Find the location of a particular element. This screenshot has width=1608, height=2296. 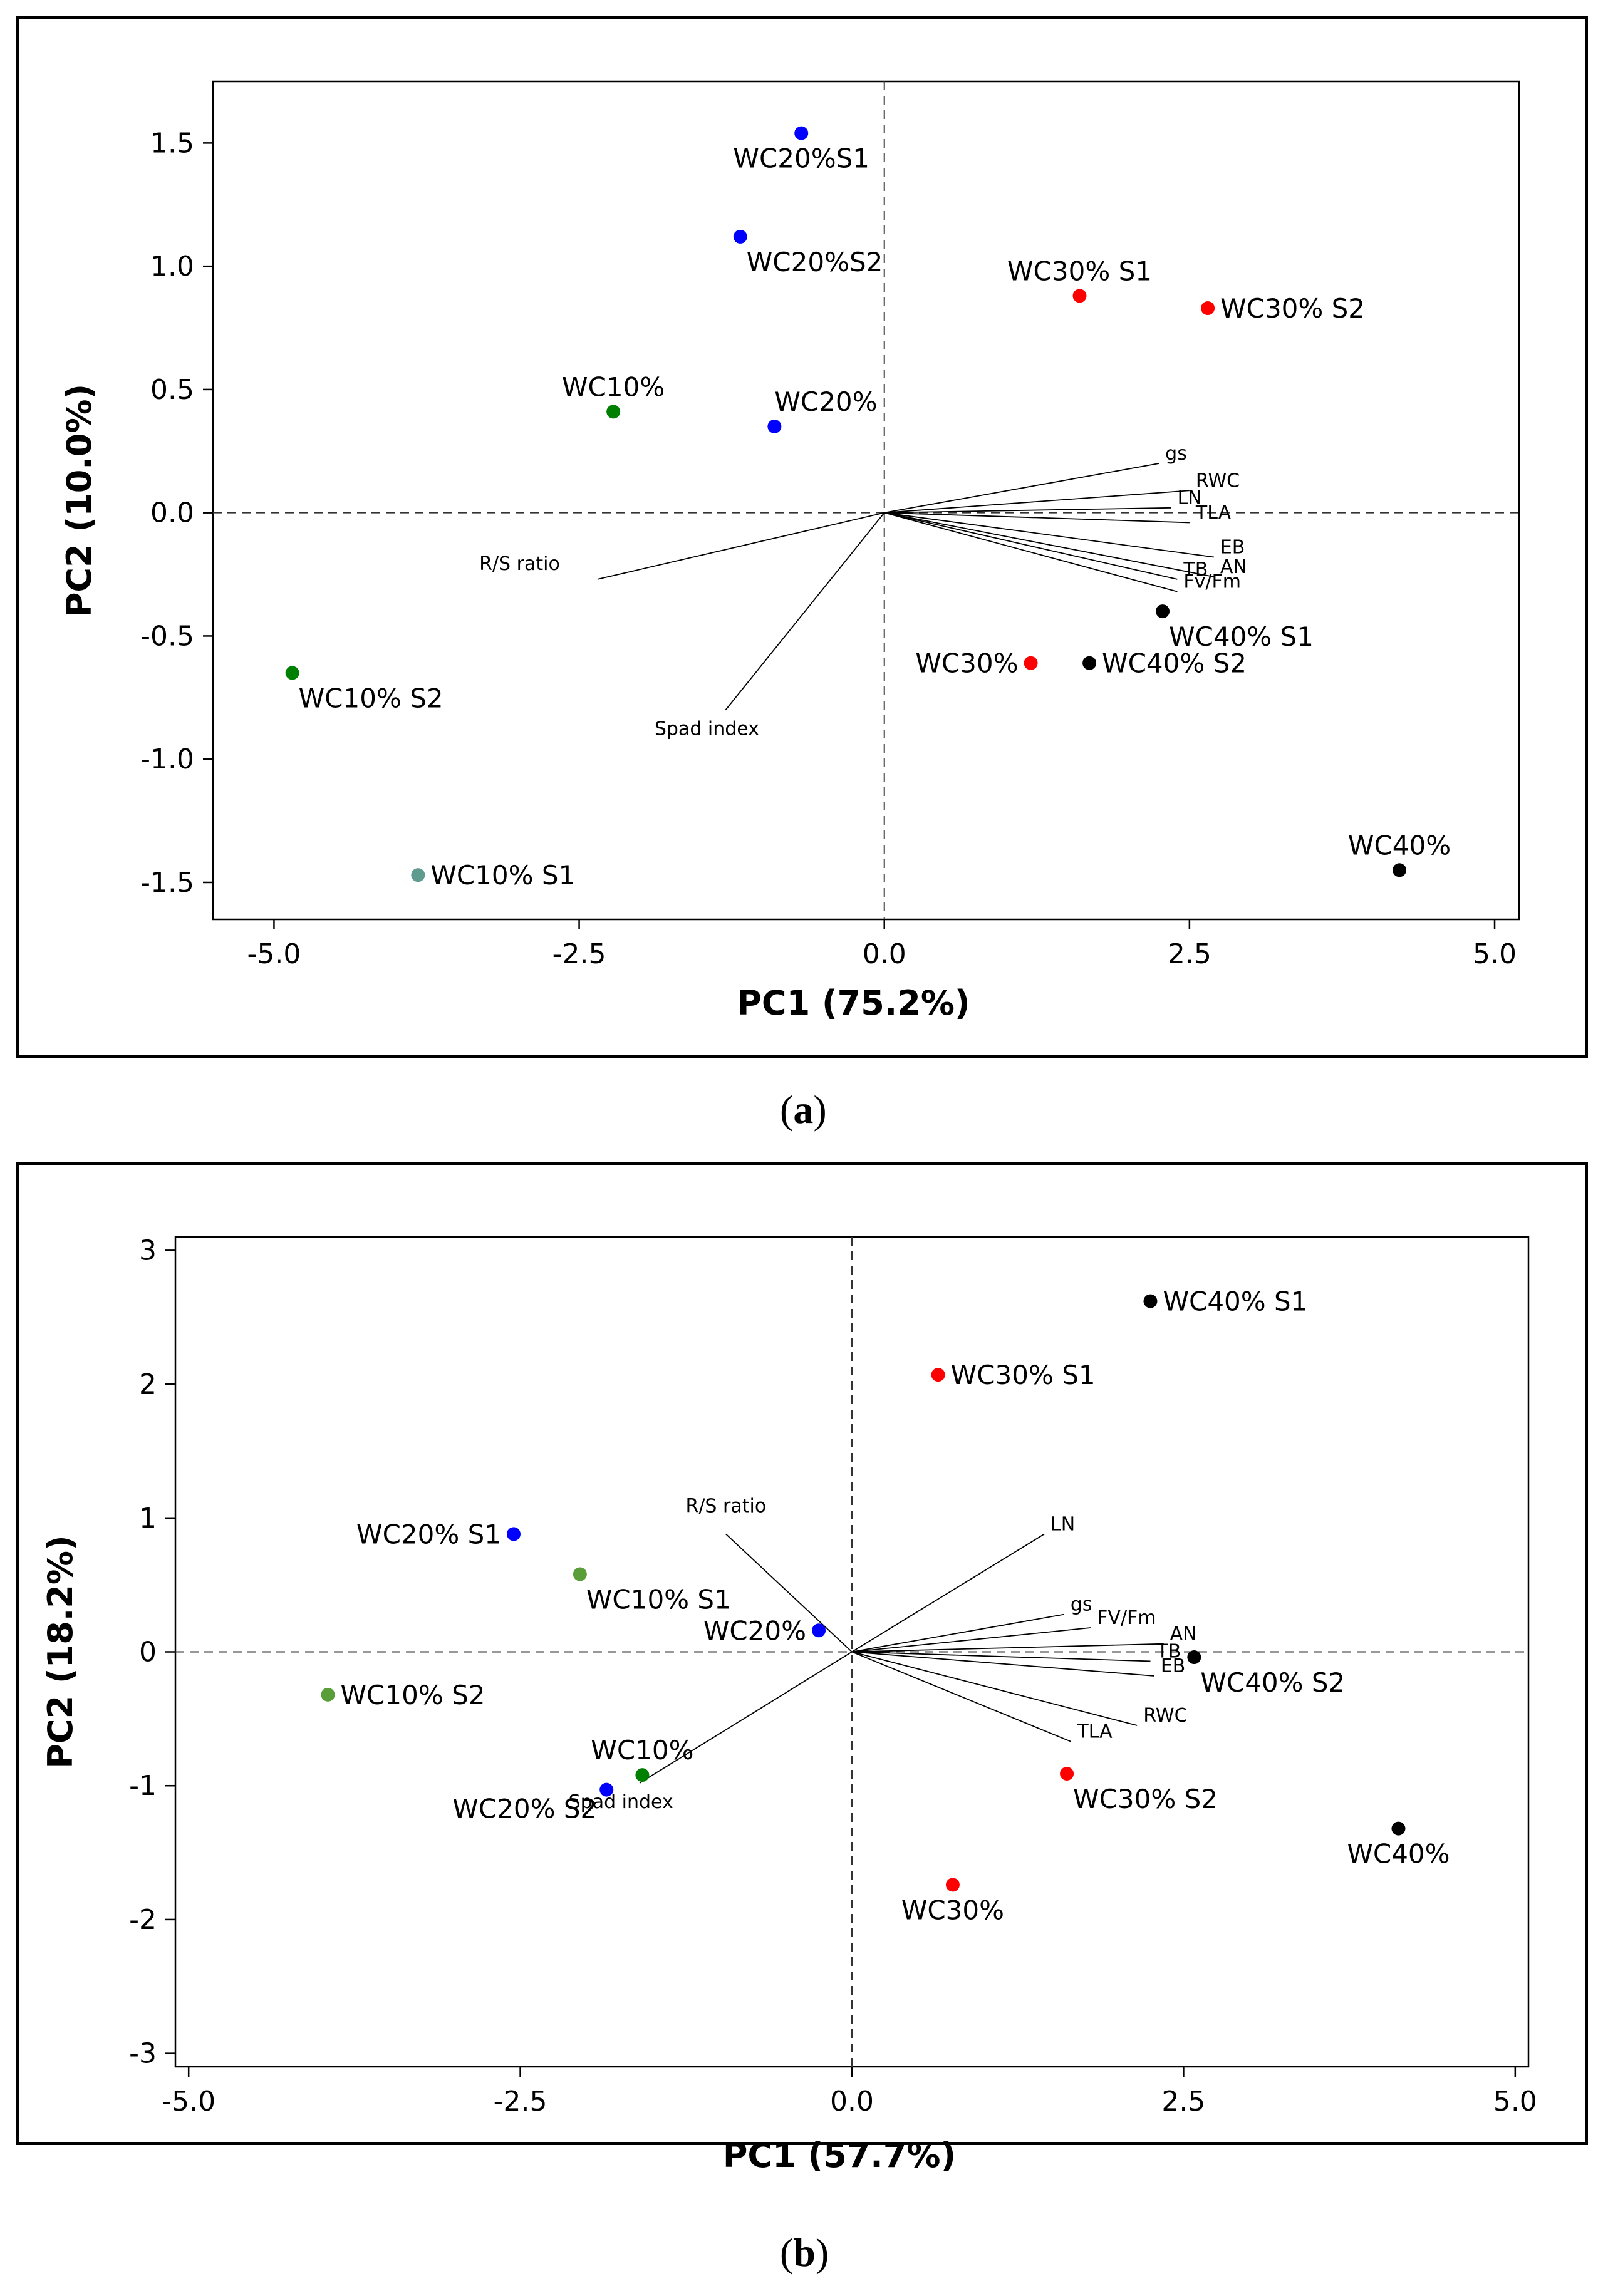

y-tick-label-b: -1 is located at coordinates (143, 1786).